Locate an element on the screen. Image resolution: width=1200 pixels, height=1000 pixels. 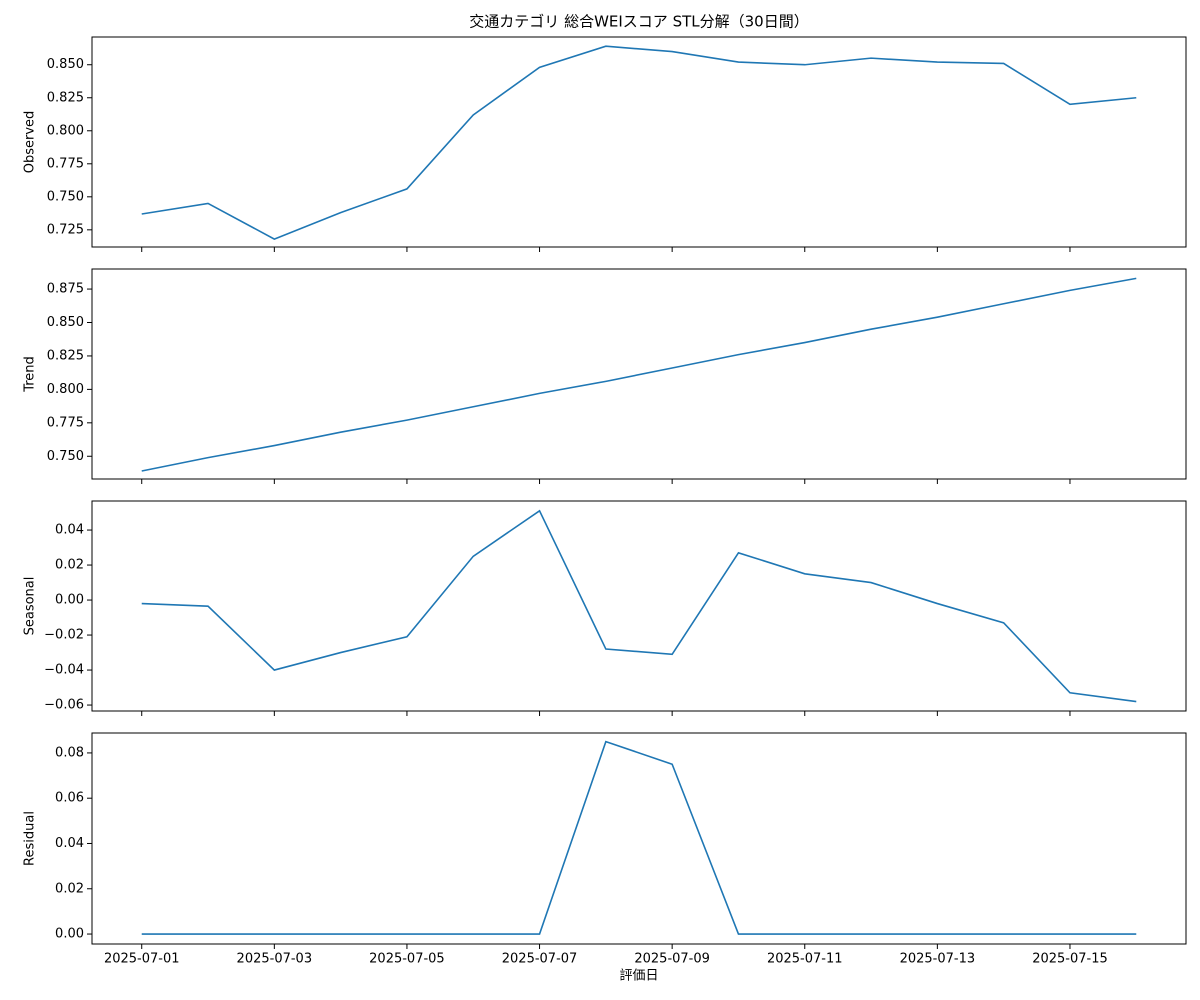
x-tick-label: 2025-07-13 is located at coordinates (938, 959).